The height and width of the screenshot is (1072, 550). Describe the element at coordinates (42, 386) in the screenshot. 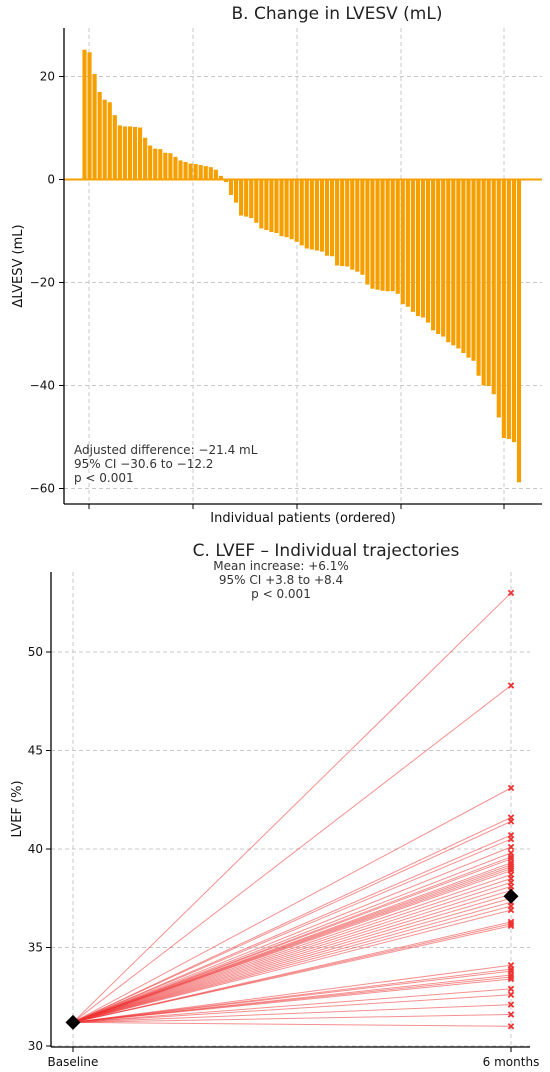

I see `lvesv-y-tick-label--40: −40` at that location.